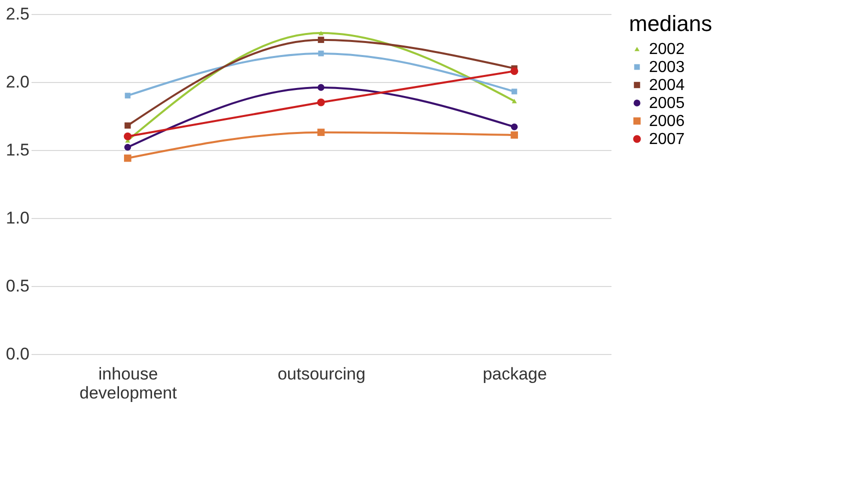  What do you see at coordinates (667, 67) in the screenshot?
I see `legend-label: 2003` at bounding box center [667, 67].